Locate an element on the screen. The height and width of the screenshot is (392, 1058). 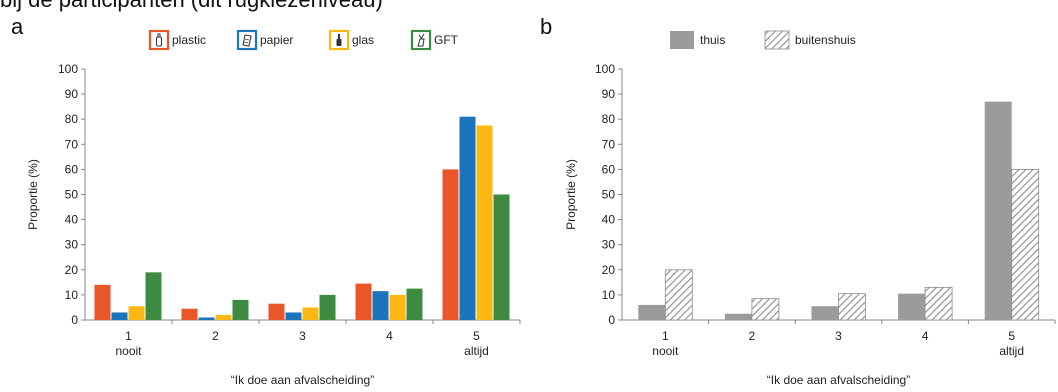
legend-label: plastic is located at coordinates (189, 40).